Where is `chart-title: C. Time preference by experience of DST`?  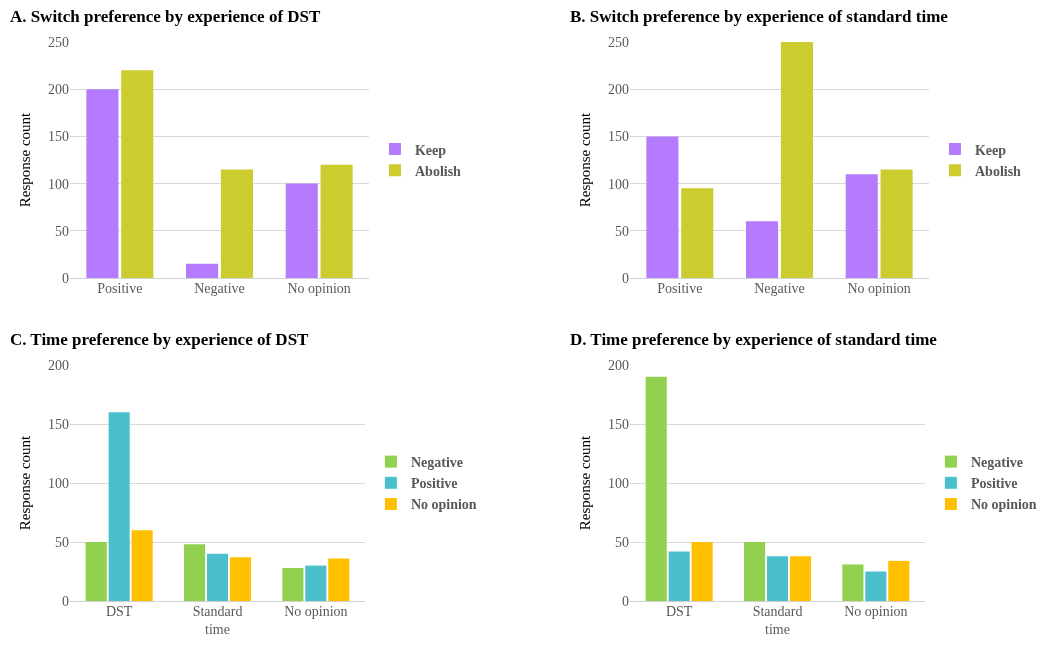
chart-title: C. Time preference by experience of DST is located at coordinates (159, 339).